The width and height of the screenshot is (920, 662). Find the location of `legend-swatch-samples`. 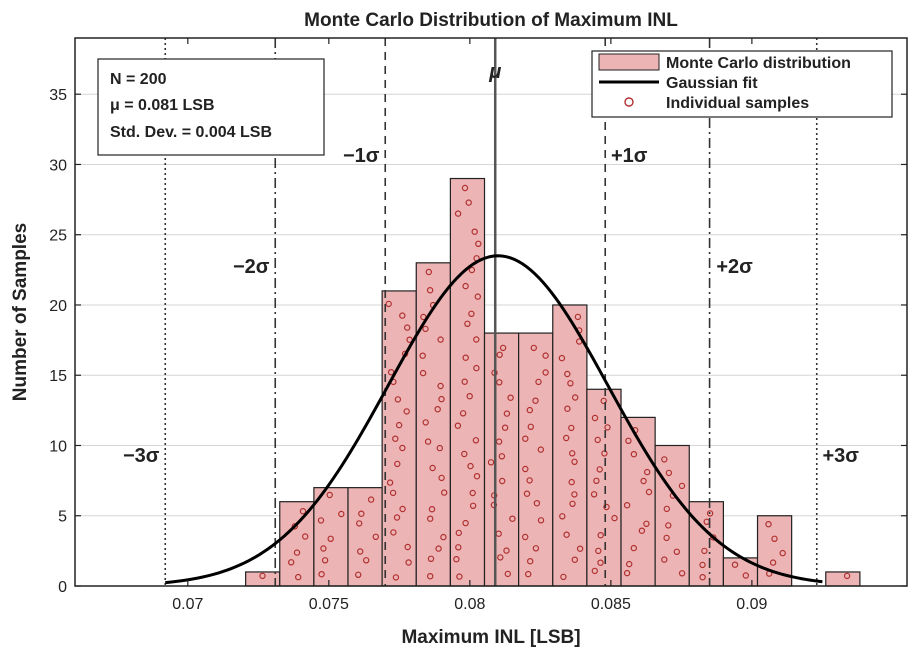

legend-swatch-samples is located at coordinates (629, 102).